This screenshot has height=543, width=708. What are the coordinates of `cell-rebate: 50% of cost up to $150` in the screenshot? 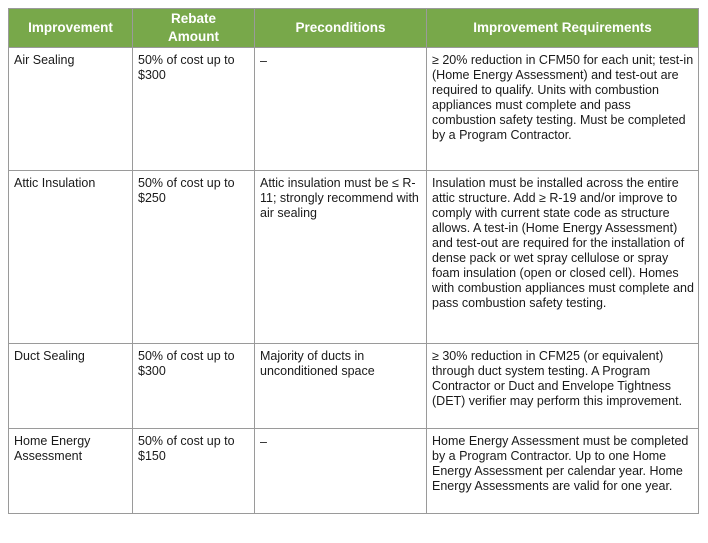 It's located at (193, 471).